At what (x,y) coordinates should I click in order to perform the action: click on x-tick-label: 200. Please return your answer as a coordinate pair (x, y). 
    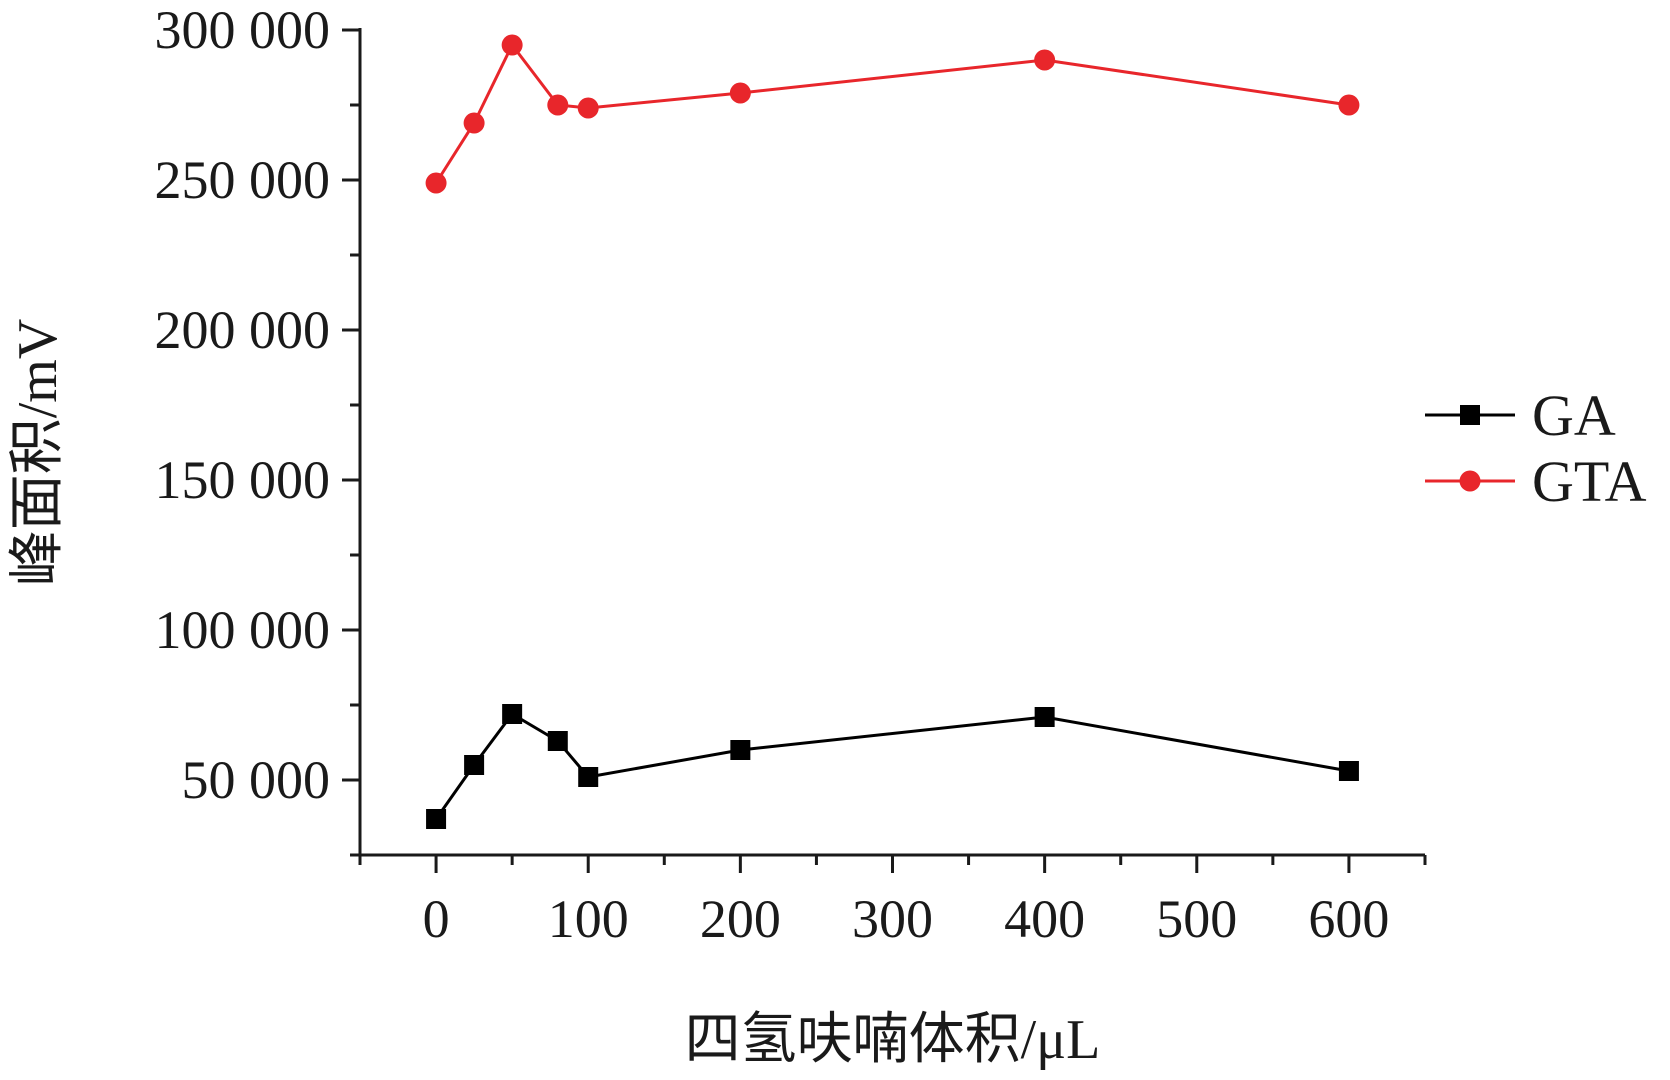
    Looking at the image, I should click on (740, 919).